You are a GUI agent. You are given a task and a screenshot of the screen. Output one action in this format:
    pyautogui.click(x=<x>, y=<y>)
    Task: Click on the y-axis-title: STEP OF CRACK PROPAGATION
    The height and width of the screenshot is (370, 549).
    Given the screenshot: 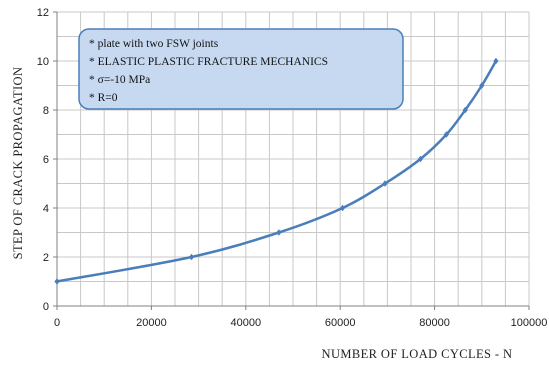 What is the action you would take?
    pyautogui.click(x=18, y=163)
    